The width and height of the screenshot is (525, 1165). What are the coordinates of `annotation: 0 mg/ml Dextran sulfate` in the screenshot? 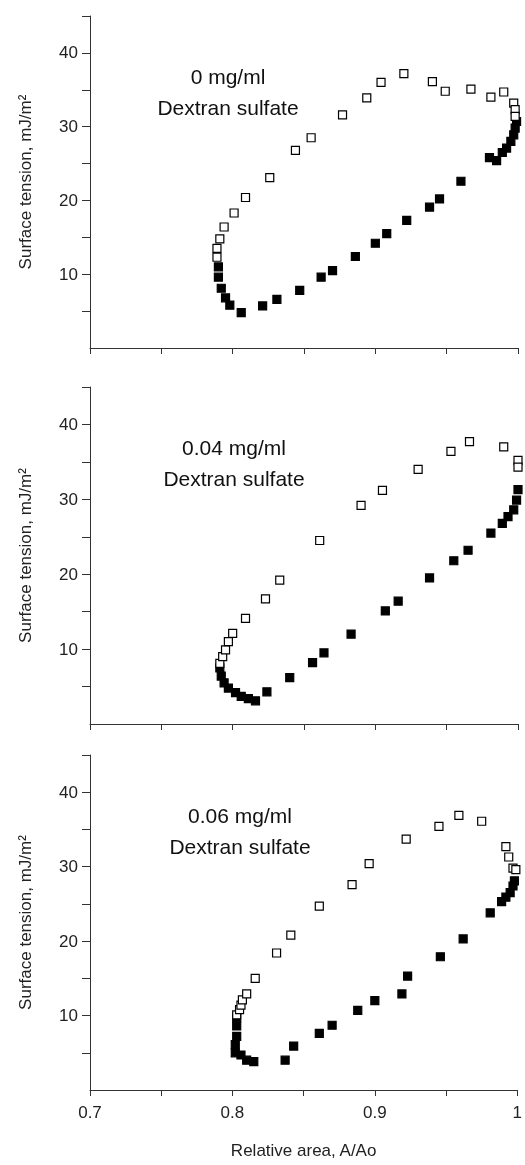 It's located at (228, 92).